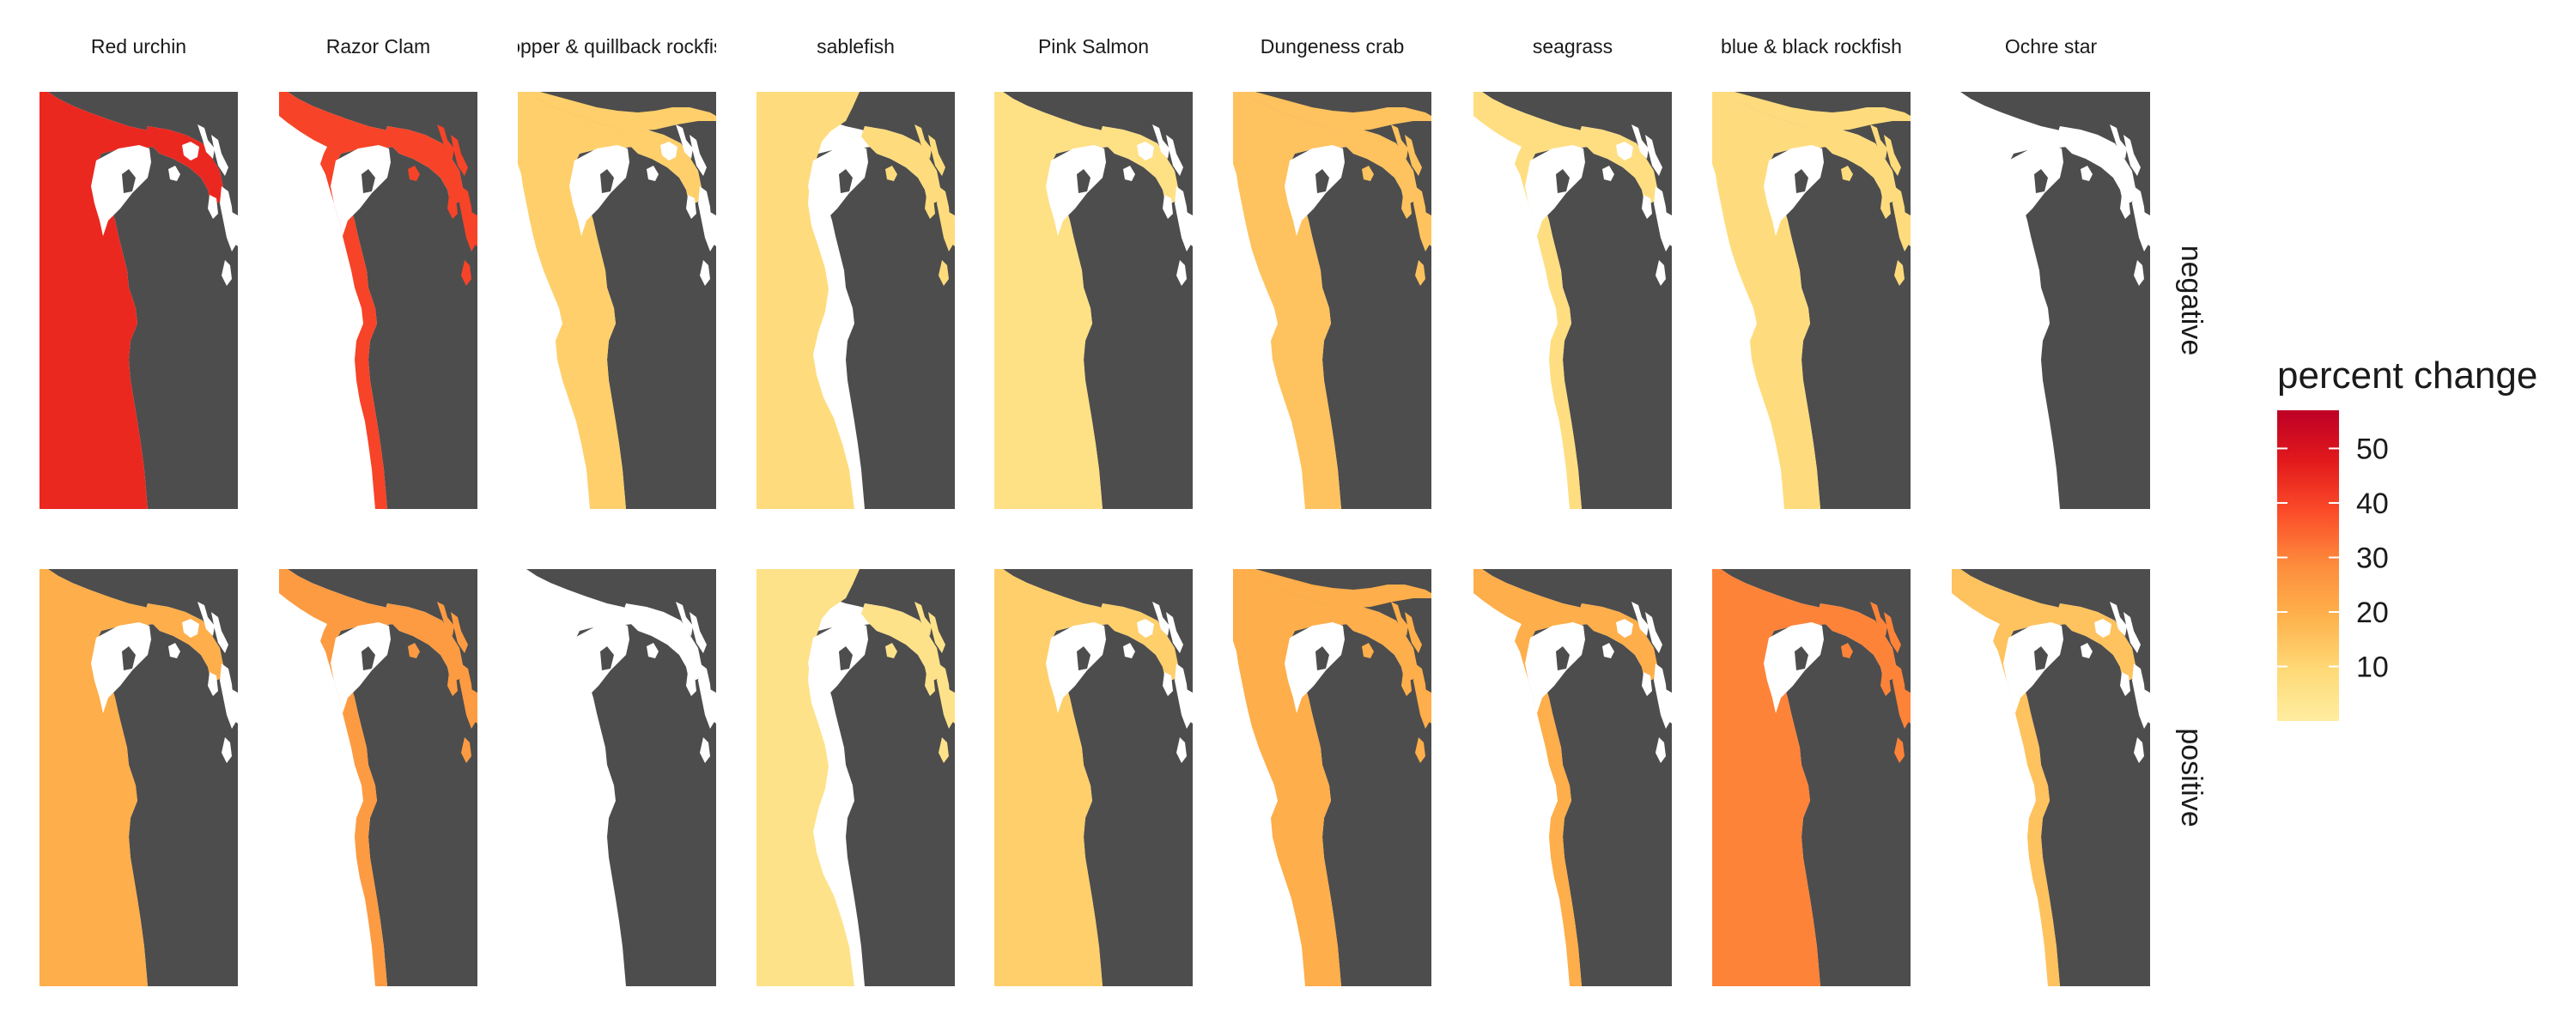 This screenshot has width=2576, height=1030. I want to click on facet-title-1: Razor Clam, so click(378, 46).